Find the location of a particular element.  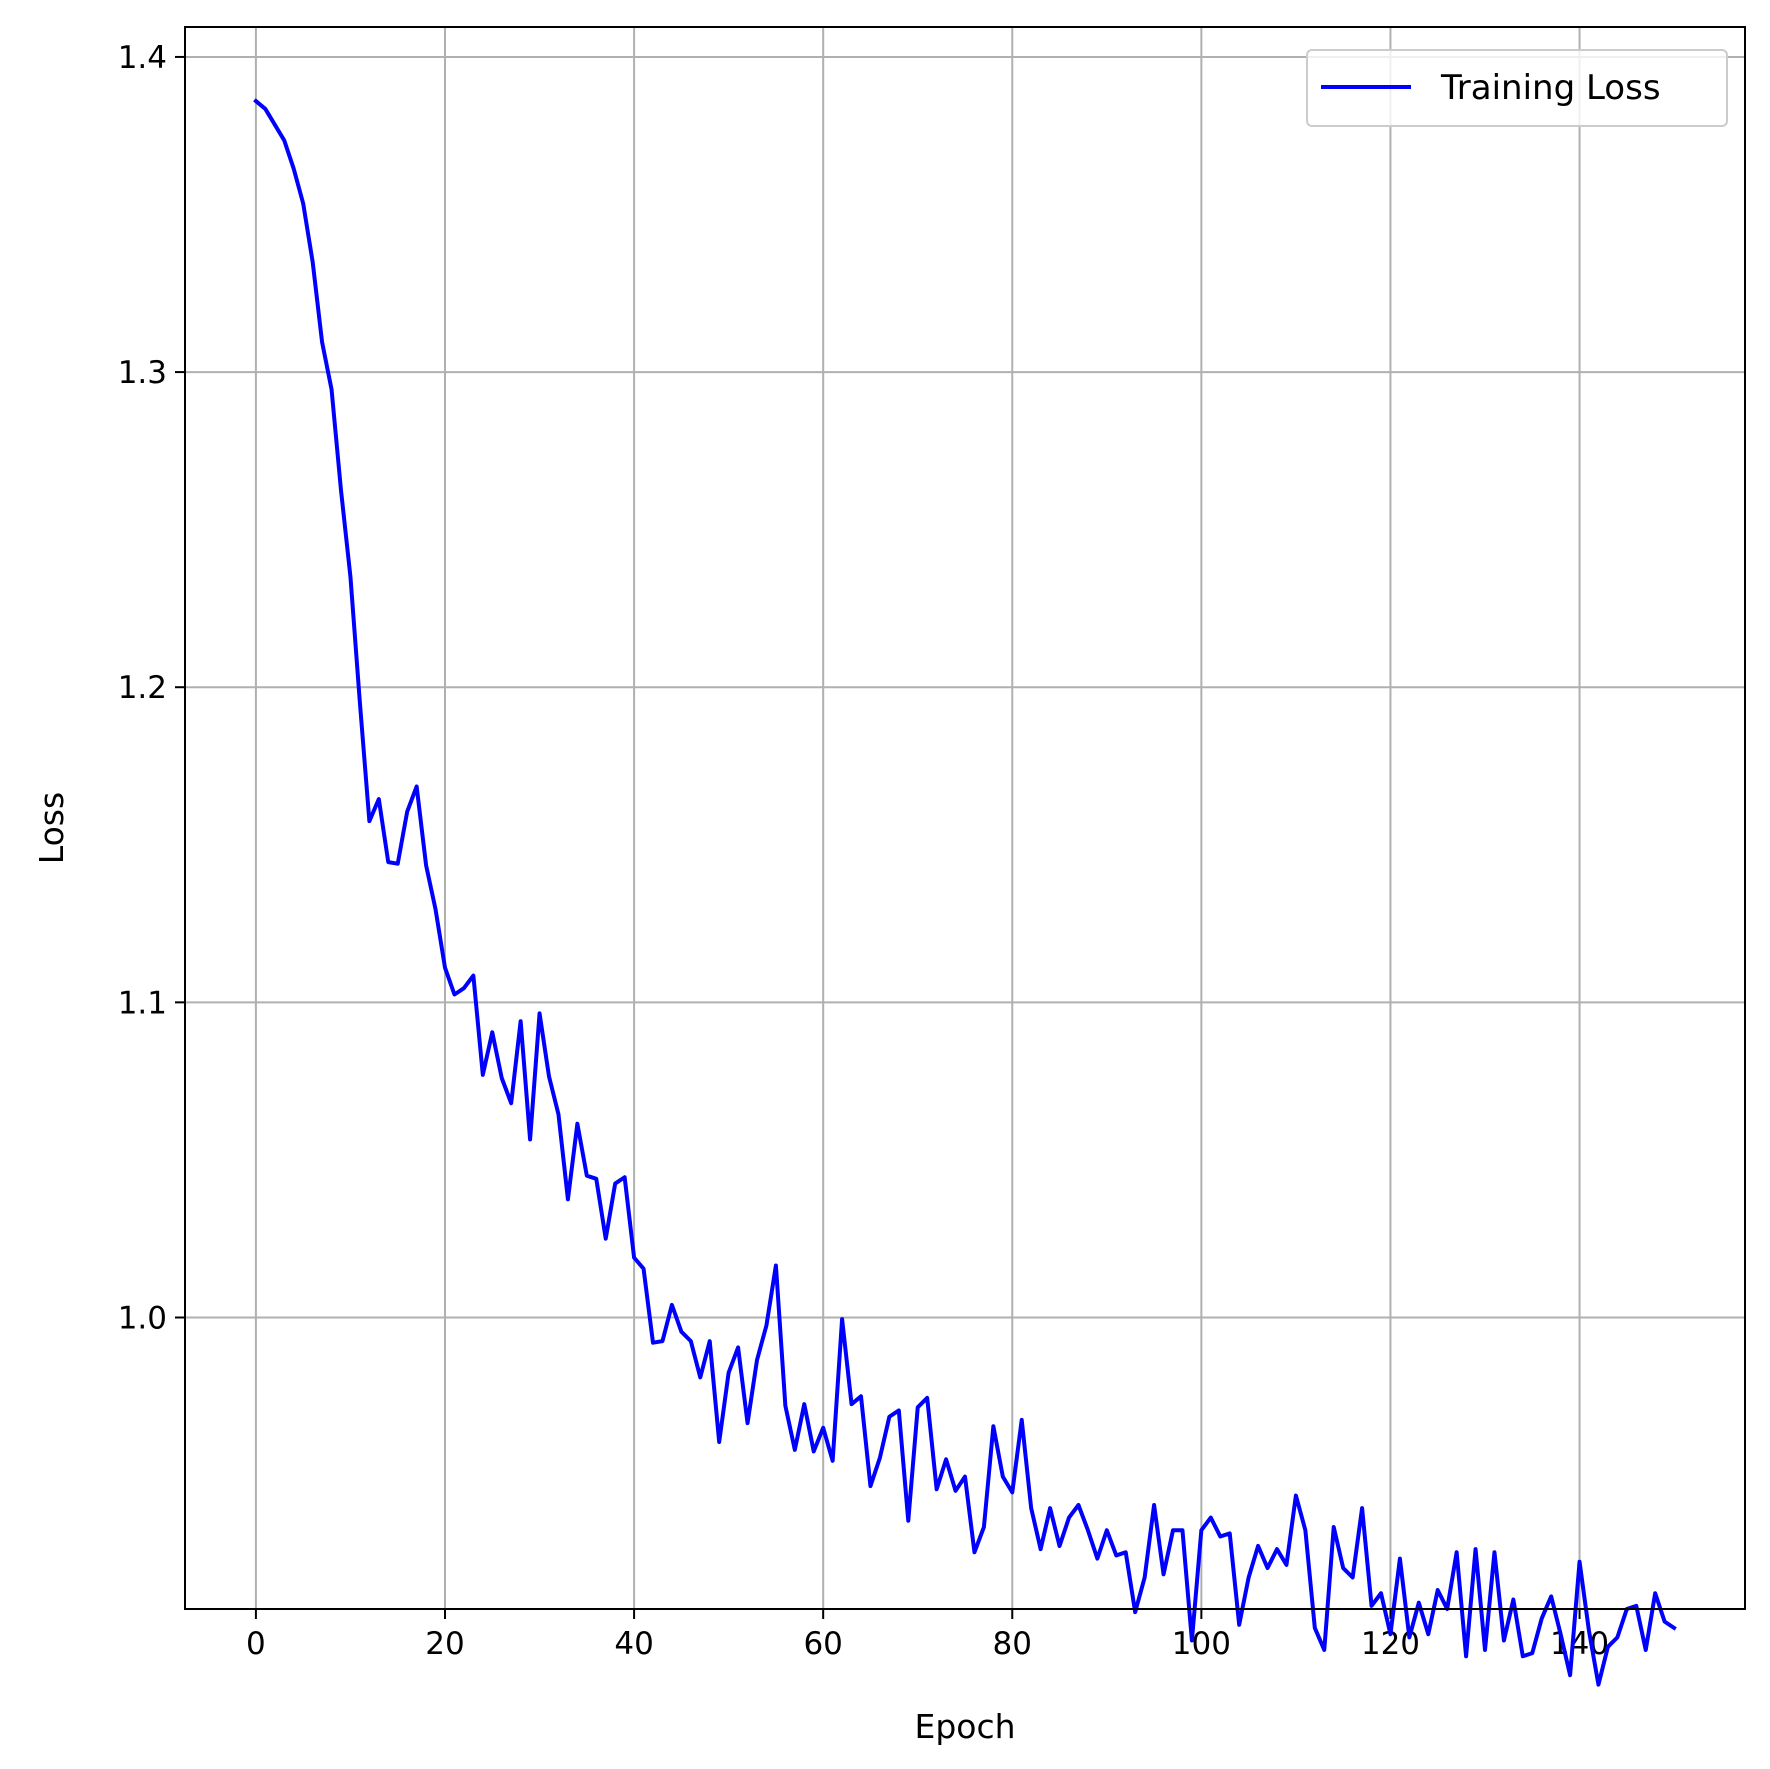

y-tick-label: 1.3 is located at coordinates (142, 373).